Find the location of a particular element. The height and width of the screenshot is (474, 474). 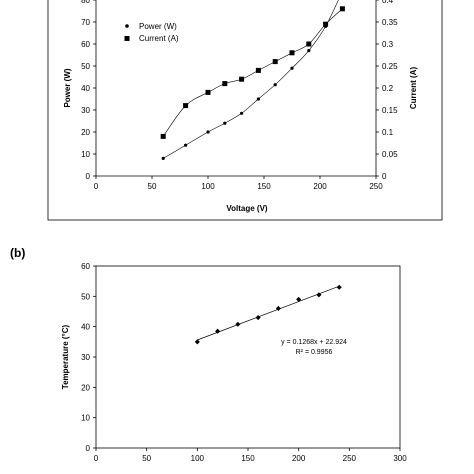

chart-a-x-tick-label: 150 is located at coordinates (264, 186).